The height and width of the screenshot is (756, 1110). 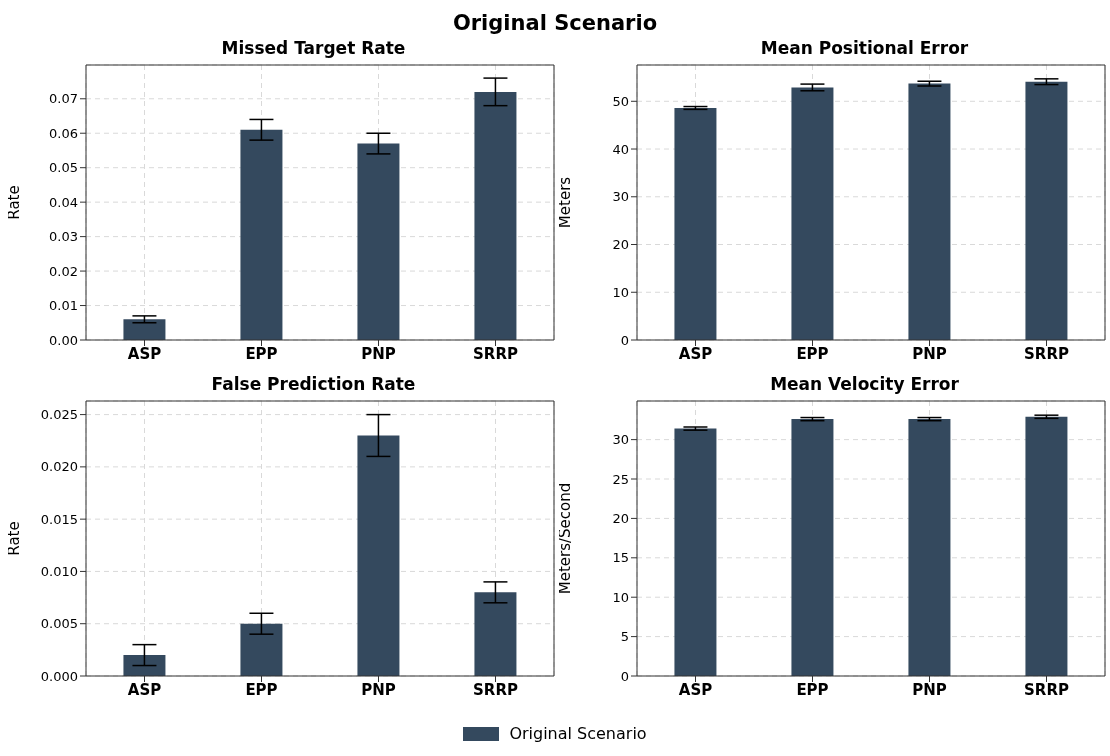 I want to click on y-tick-label: 0.02, so click(x=63, y=271).